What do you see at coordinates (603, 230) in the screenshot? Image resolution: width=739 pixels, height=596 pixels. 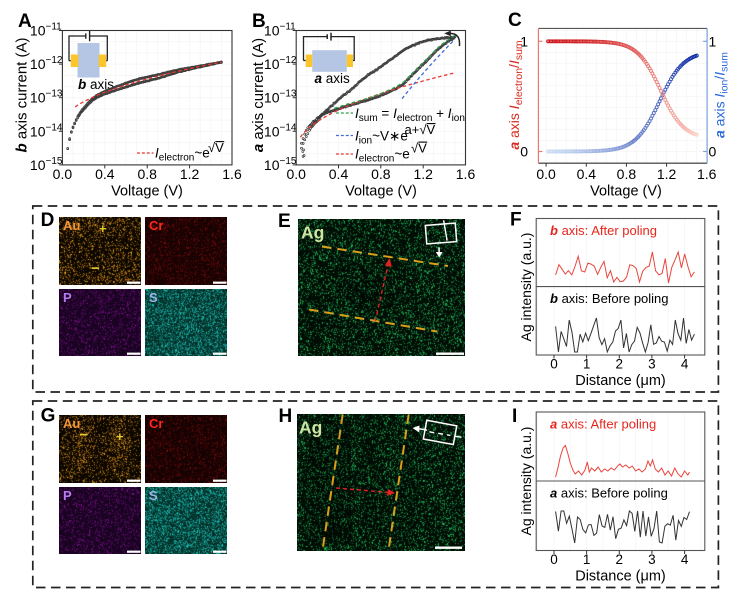 I see `svg-text: b axis: After poling` at bounding box center [603, 230].